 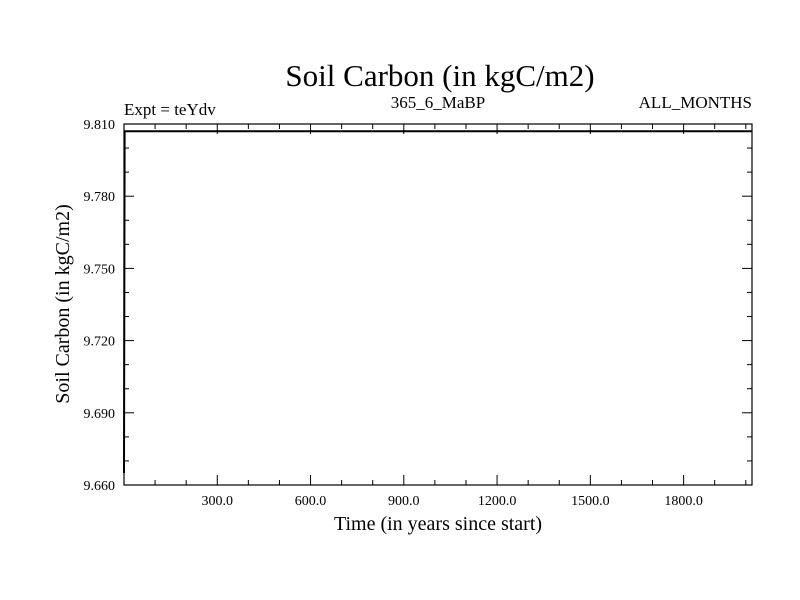 I want to click on experiment-label: Expt = teYdv, so click(x=170, y=109).